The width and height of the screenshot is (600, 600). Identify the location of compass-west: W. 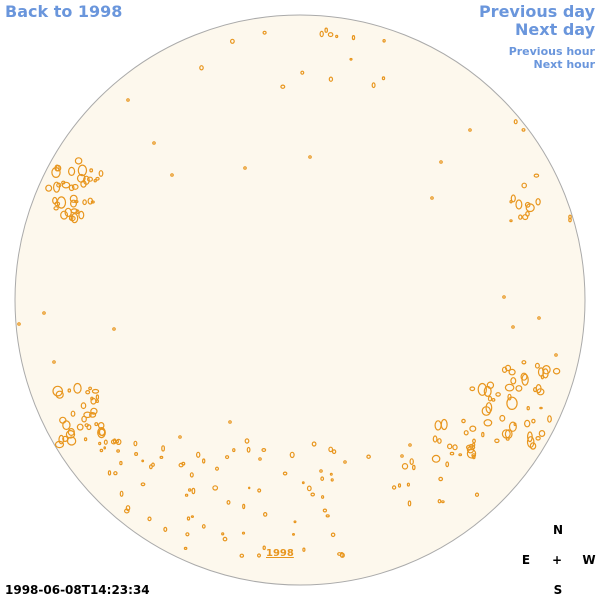
(589, 560).